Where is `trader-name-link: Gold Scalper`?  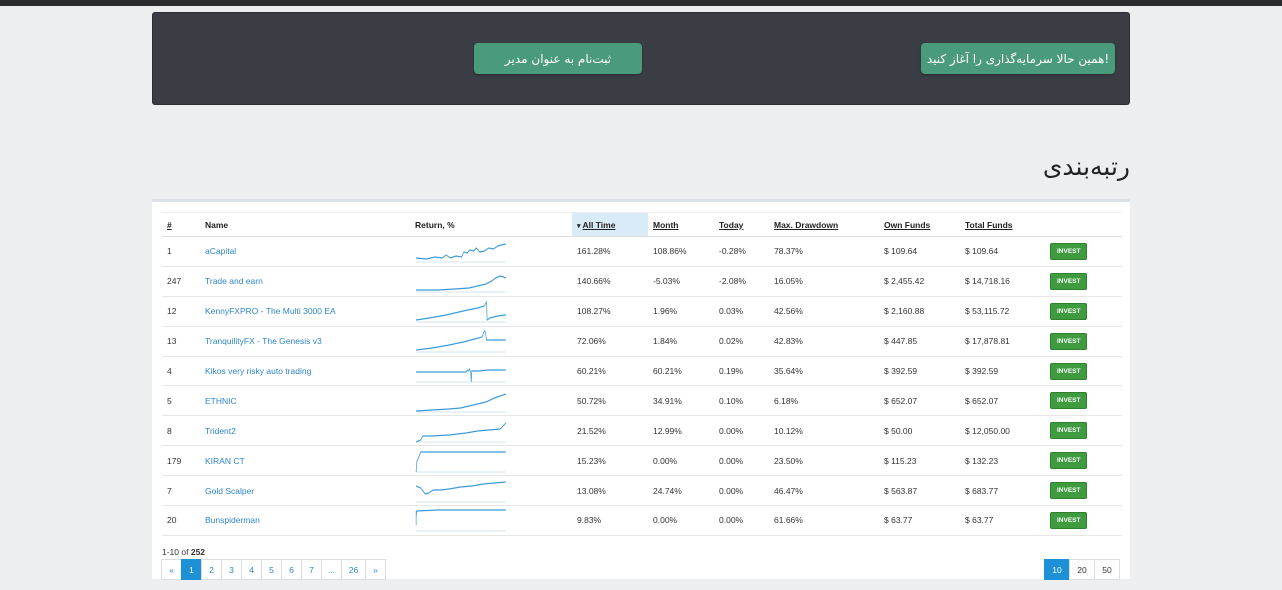
trader-name-link: Gold Scalper is located at coordinates (305, 491).